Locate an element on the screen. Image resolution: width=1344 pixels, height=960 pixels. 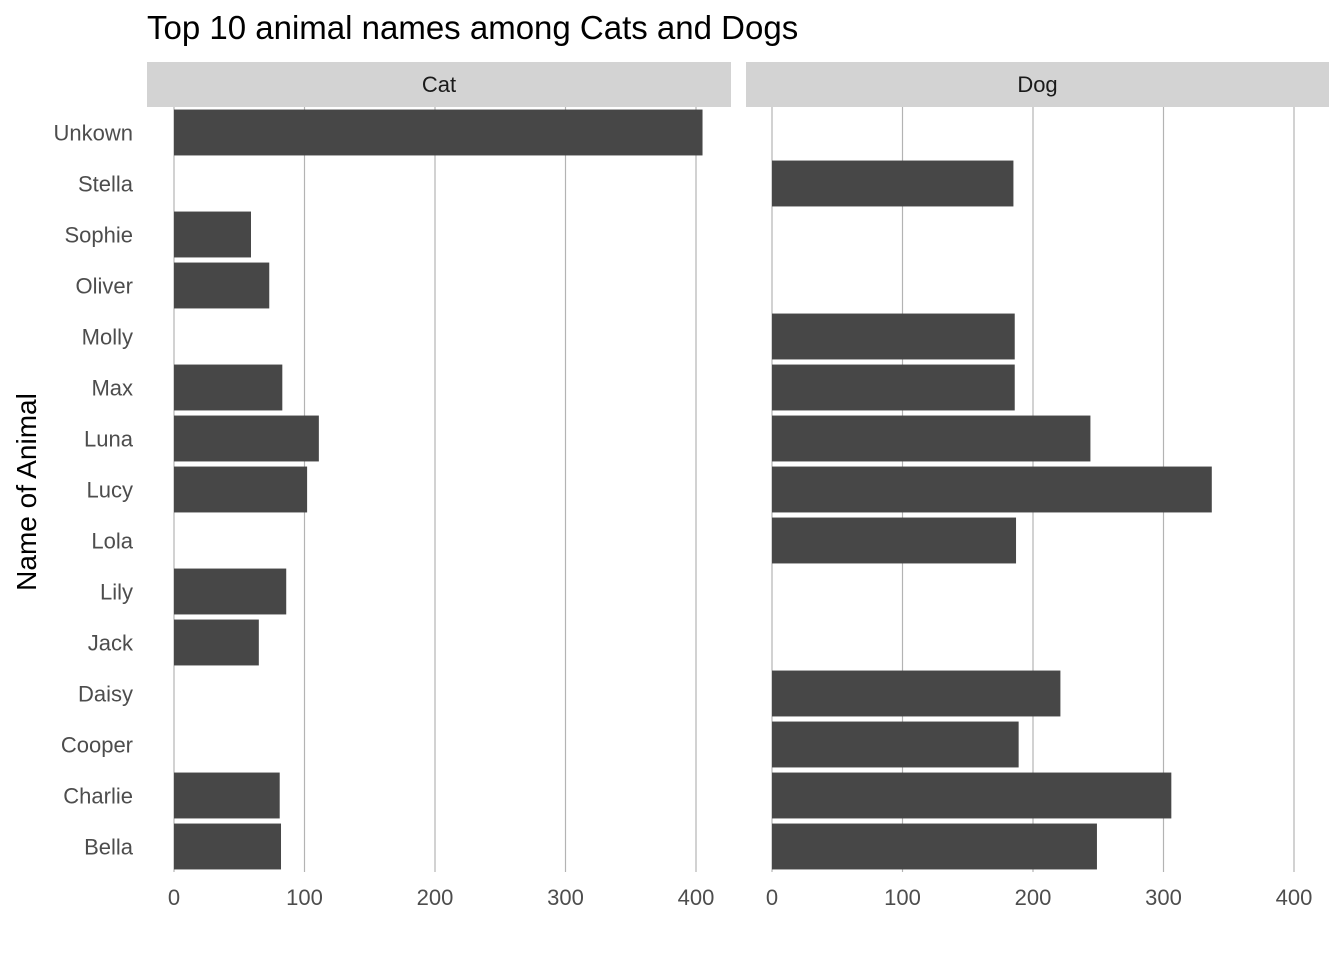
y-axis-label: Name of Animal is located at coordinates (26, 492).